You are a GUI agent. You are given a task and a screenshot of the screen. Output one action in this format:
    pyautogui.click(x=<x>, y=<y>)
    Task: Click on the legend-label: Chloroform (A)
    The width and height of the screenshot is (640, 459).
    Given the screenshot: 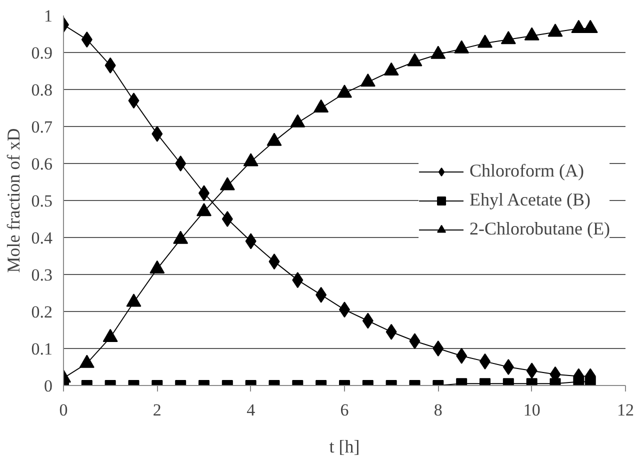 What is the action you would take?
    pyautogui.click(x=527, y=171)
    